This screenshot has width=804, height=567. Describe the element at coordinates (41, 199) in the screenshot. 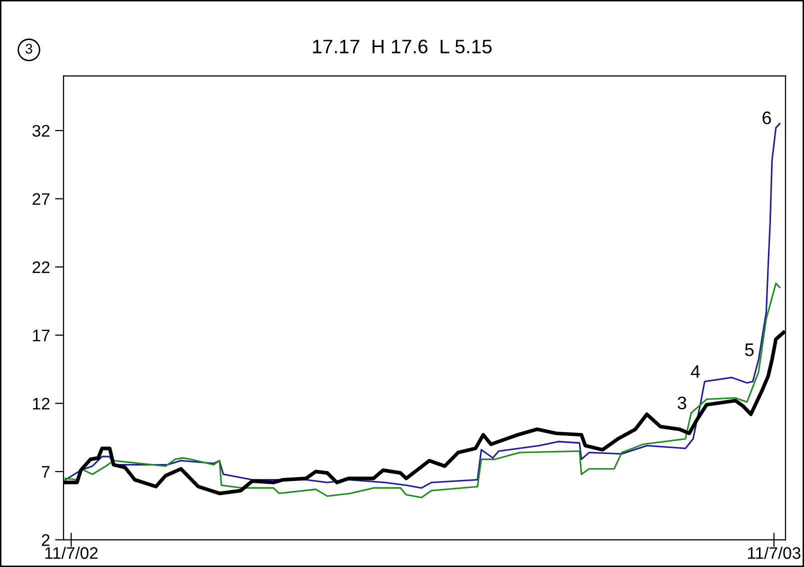

I see `y-tick-label: 27` at that location.